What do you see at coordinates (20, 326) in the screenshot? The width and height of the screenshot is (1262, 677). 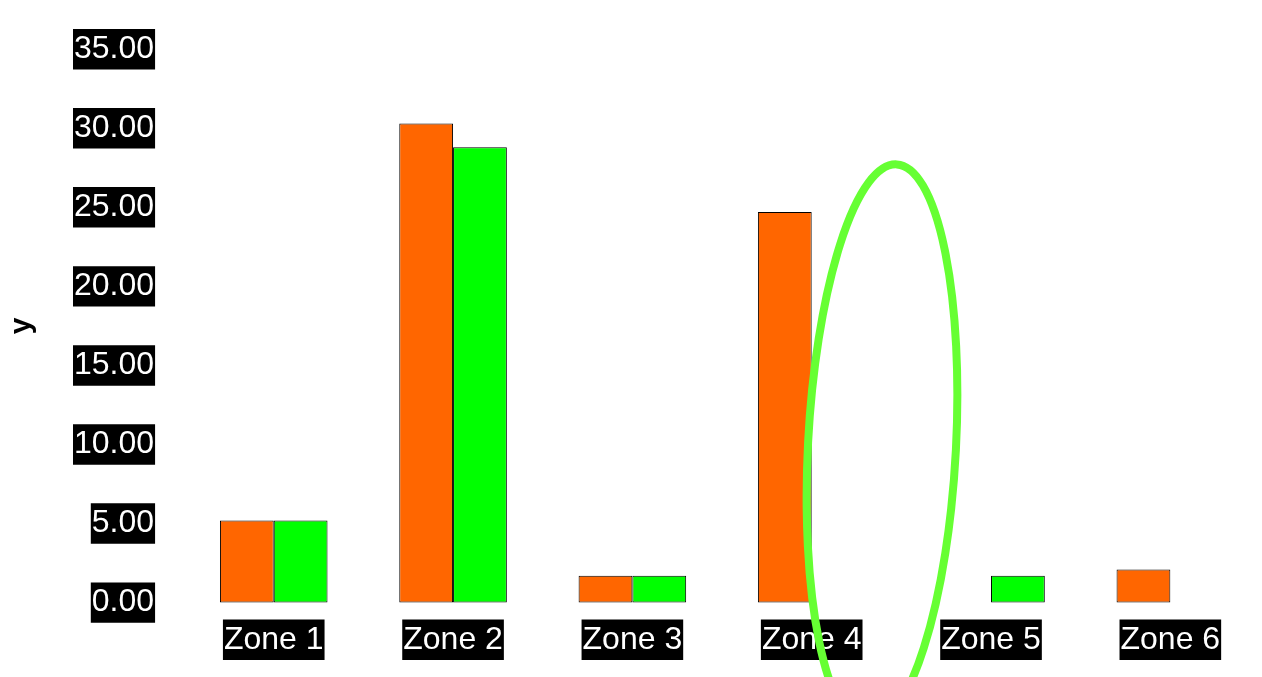 I see `y-axis-title: y` at bounding box center [20, 326].